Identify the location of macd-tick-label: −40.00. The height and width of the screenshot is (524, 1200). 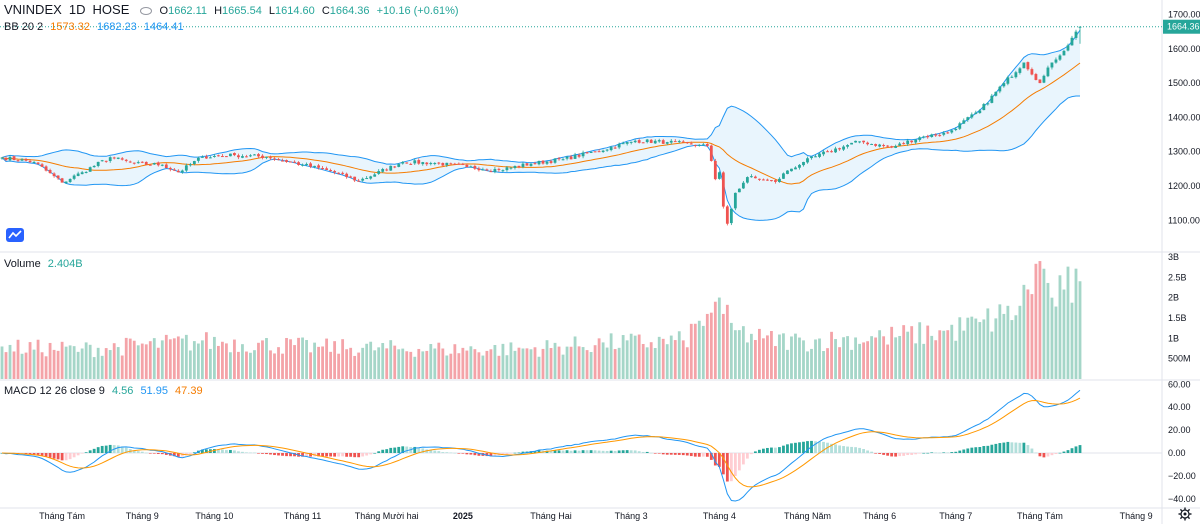
(1182, 499).